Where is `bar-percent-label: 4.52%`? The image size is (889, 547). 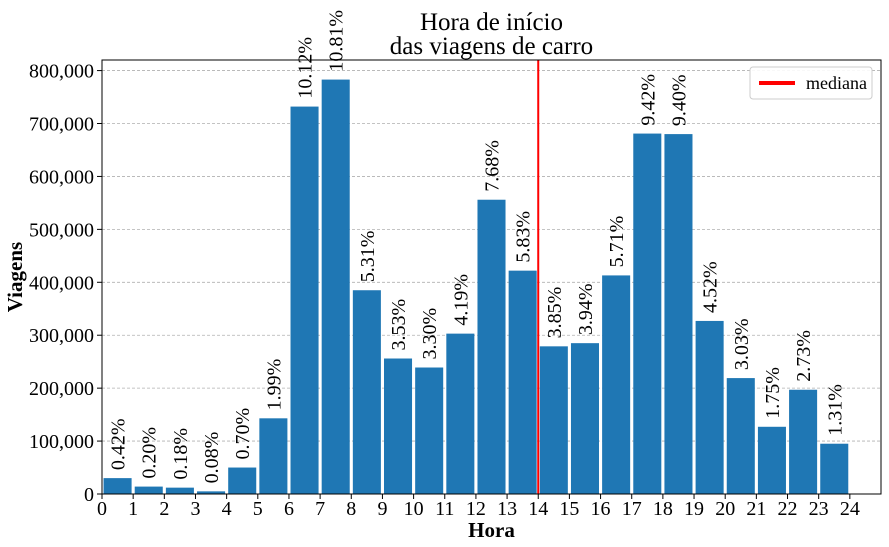
bar-percent-label: 4.52% is located at coordinates (711, 287).